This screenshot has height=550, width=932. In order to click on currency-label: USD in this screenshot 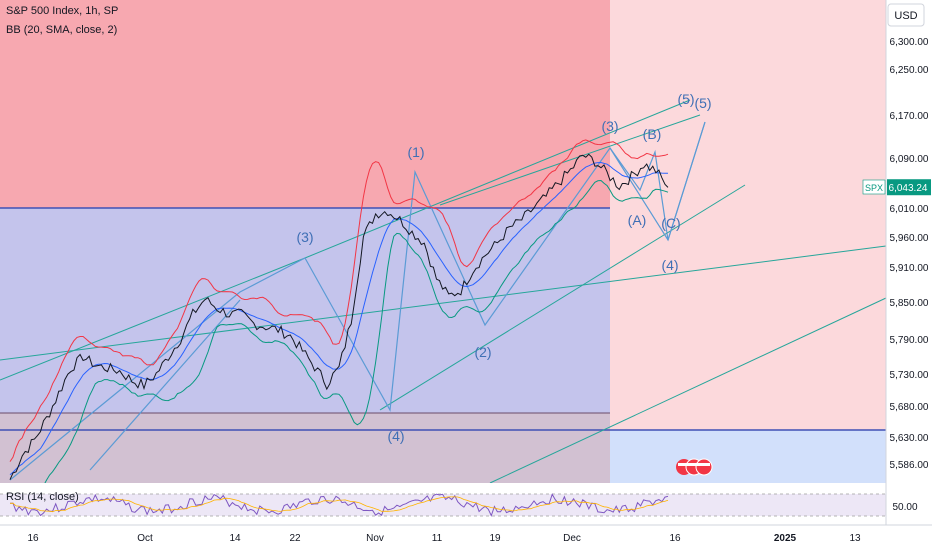, I will do `click(905, 16)`.